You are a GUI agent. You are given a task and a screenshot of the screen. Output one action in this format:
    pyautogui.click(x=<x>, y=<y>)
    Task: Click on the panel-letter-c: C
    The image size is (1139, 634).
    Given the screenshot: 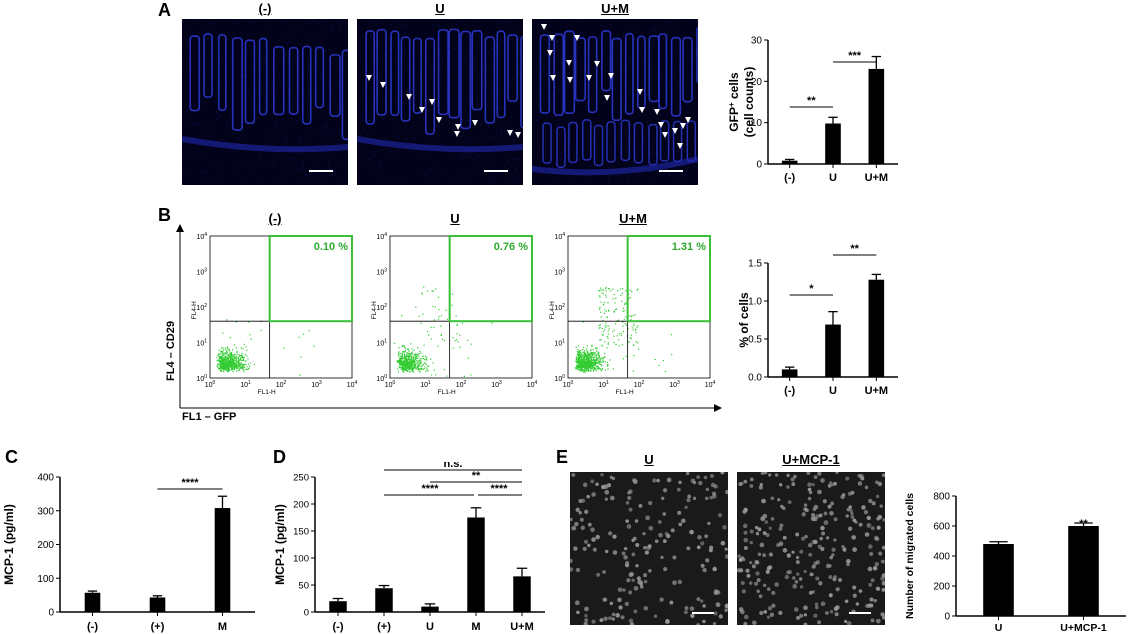 What is the action you would take?
    pyautogui.click(x=11, y=457)
    